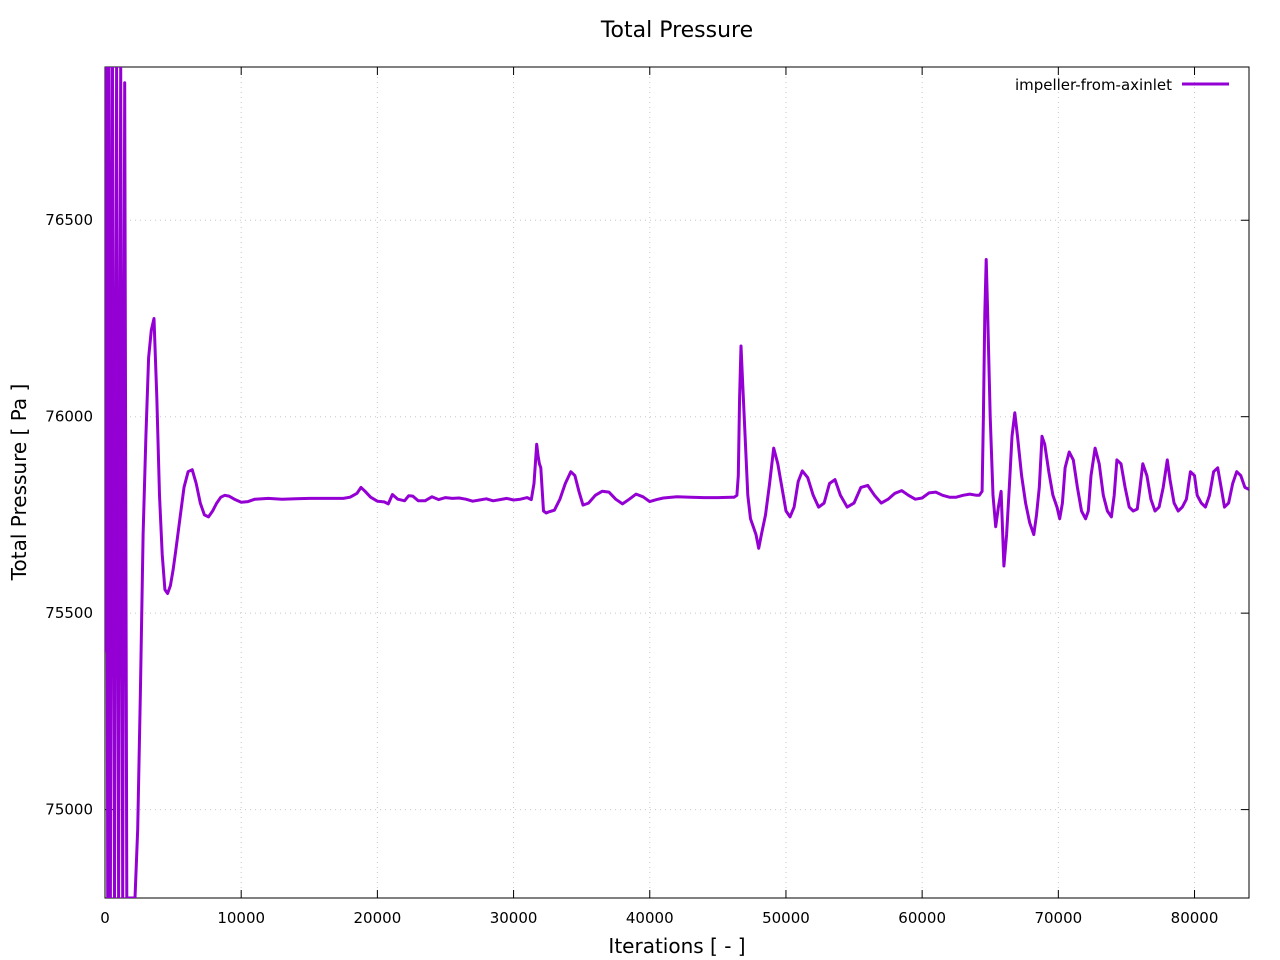 This screenshot has height=960, width=1280. What do you see at coordinates (378, 918) in the screenshot?
I see `x-tick-label: 20000` at bounding box center [378, 918].